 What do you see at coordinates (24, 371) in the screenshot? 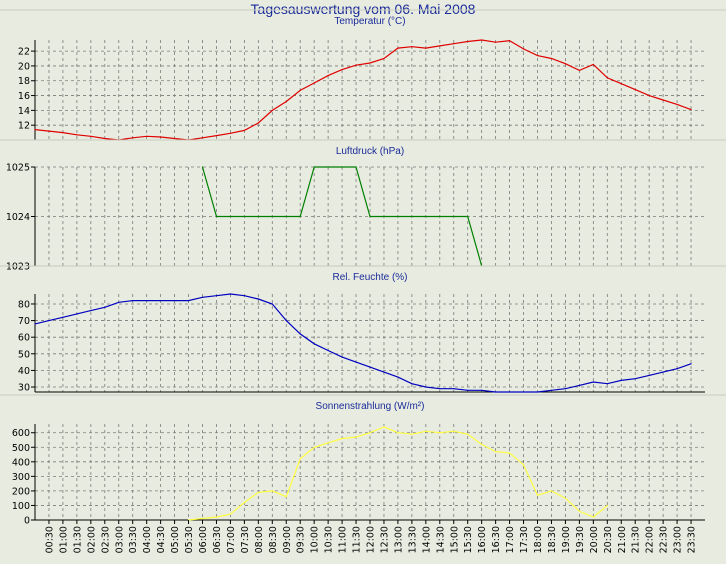
I see `y-tick-label: 40` at bounding box center [24, 371].